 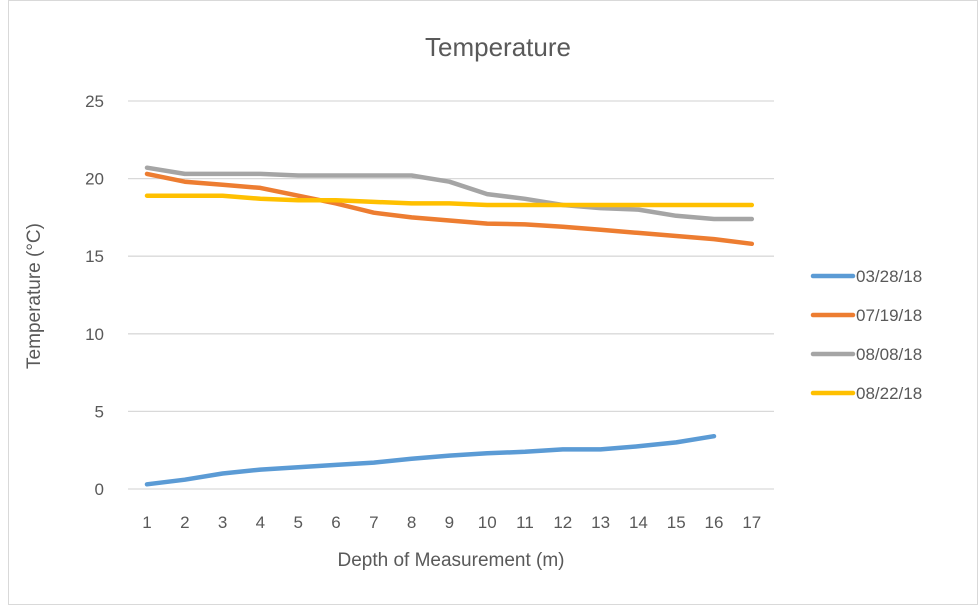 What do you see at coordinates (99, 489) in the screenshot?
I see `y-tick-label: 0` at bounding box center [99, 489].